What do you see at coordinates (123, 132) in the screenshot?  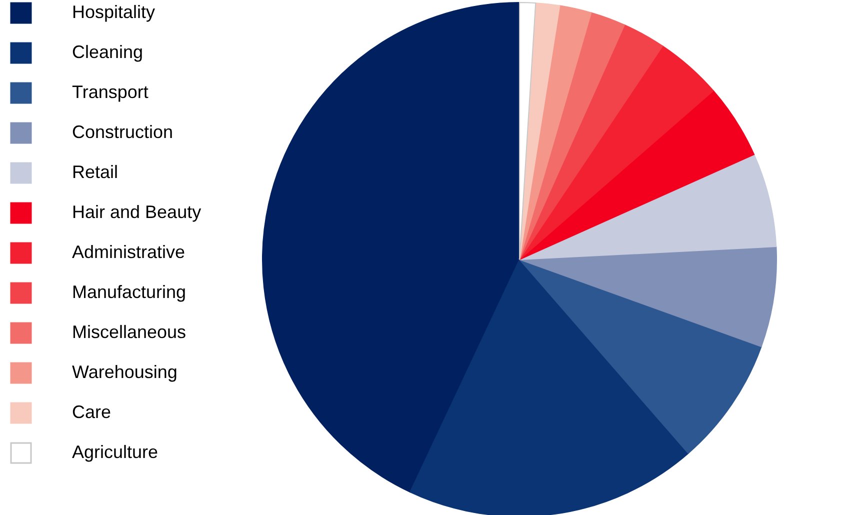 I see `legend-label: Construction` at bounding box center [123, 132].